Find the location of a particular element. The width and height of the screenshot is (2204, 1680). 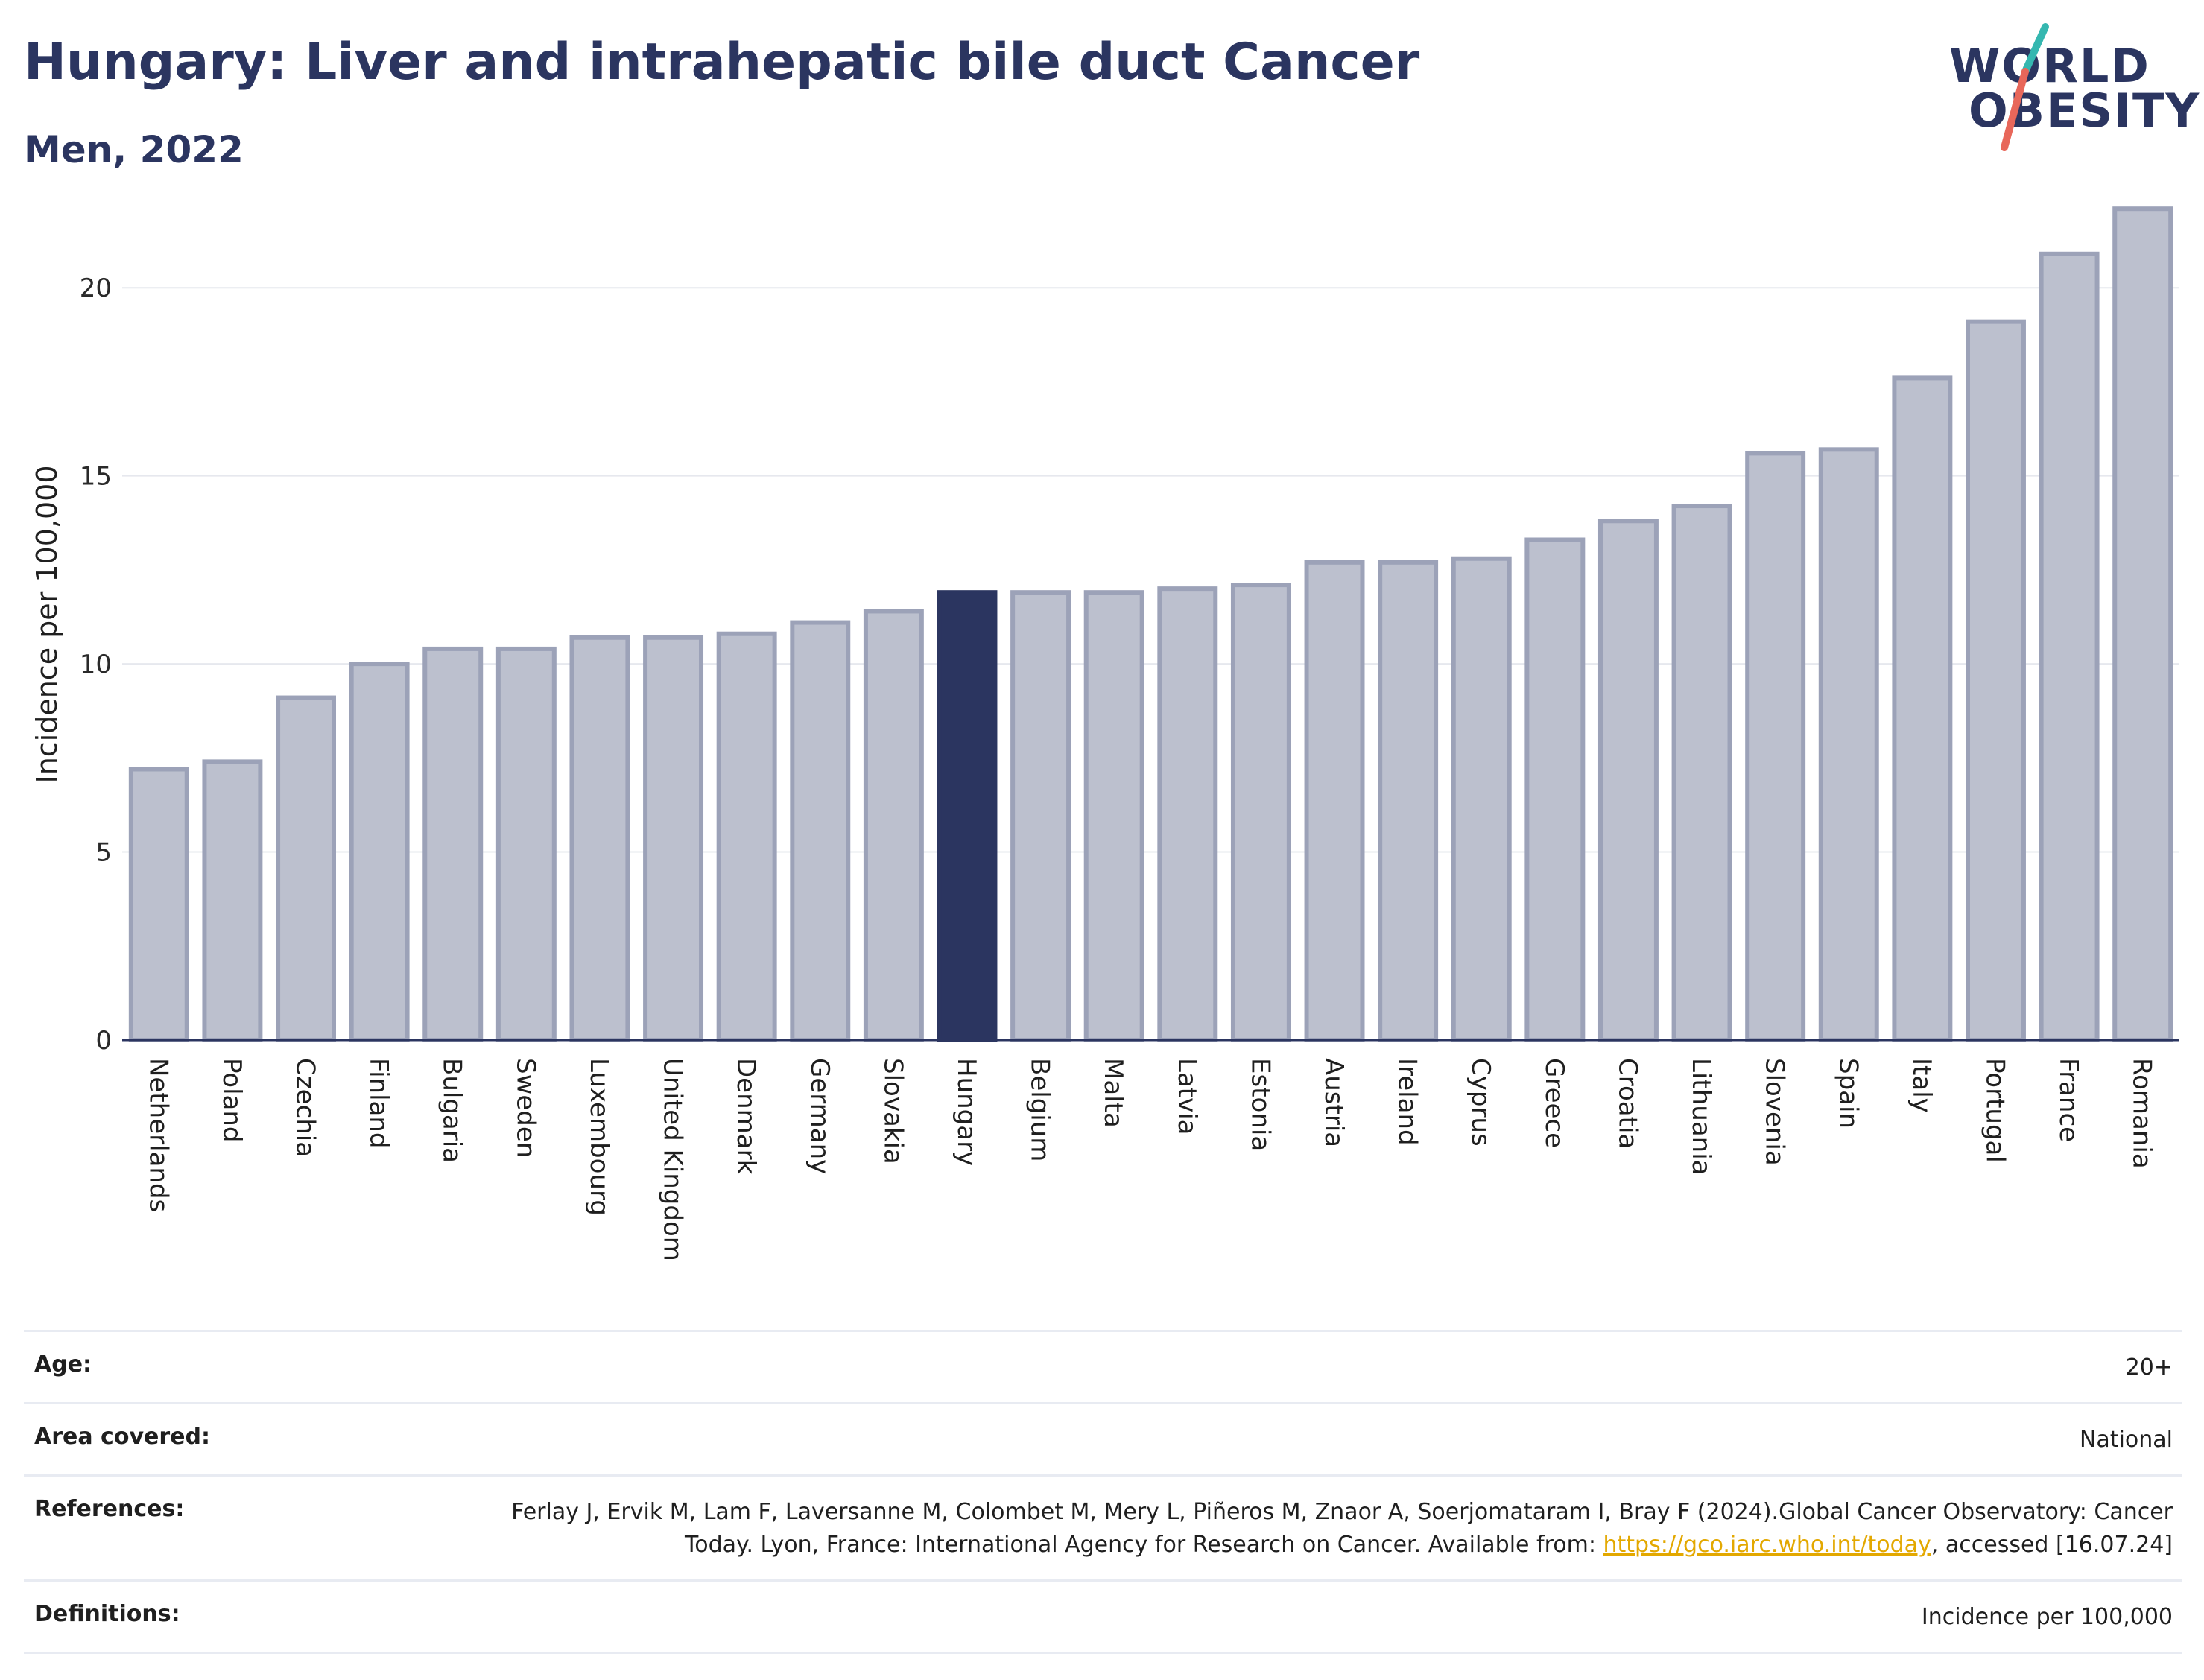

meta-row-area: Area covered: National is located at coordinates (1103, 1438).